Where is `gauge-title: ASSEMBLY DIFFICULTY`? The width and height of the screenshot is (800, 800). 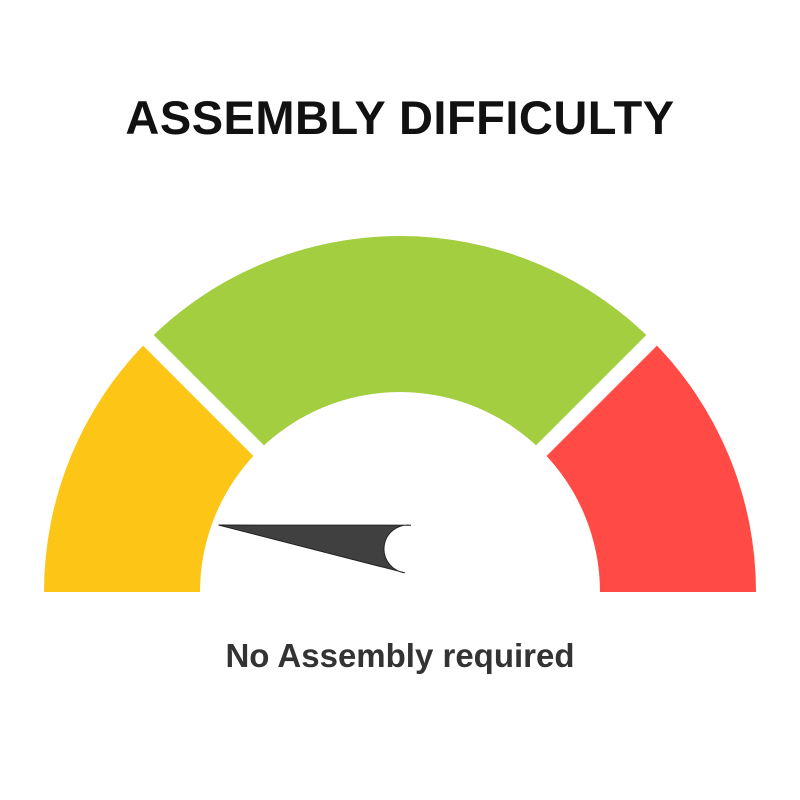 gauge-title: ASSEMBLY DIFFICULTY is located at coordinates (400, 117).